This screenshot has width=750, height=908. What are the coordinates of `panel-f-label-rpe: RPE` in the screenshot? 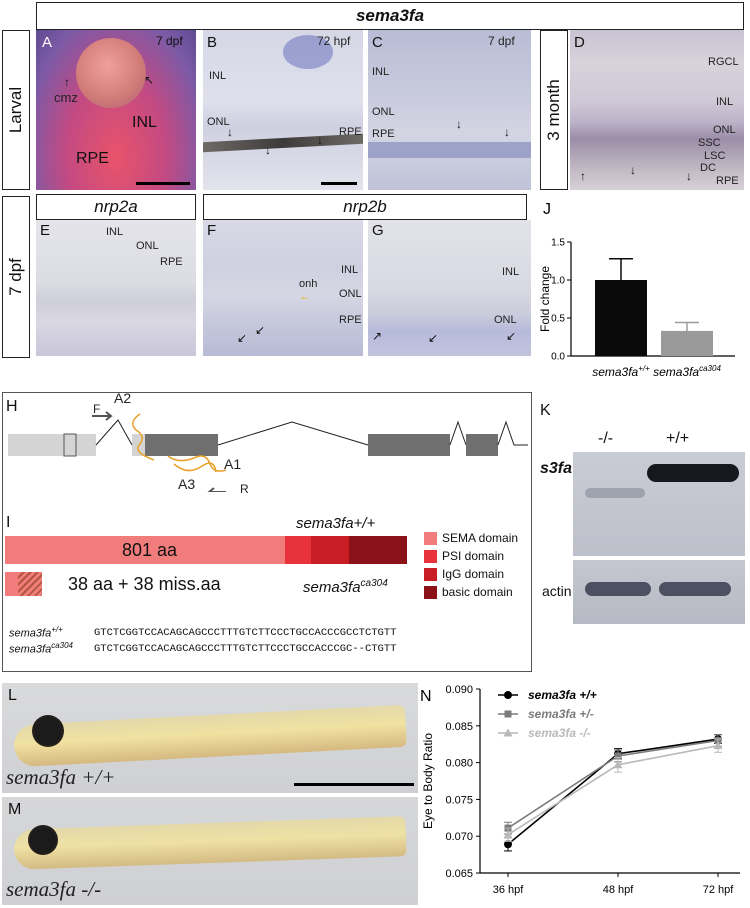 It's located at (350, 320).